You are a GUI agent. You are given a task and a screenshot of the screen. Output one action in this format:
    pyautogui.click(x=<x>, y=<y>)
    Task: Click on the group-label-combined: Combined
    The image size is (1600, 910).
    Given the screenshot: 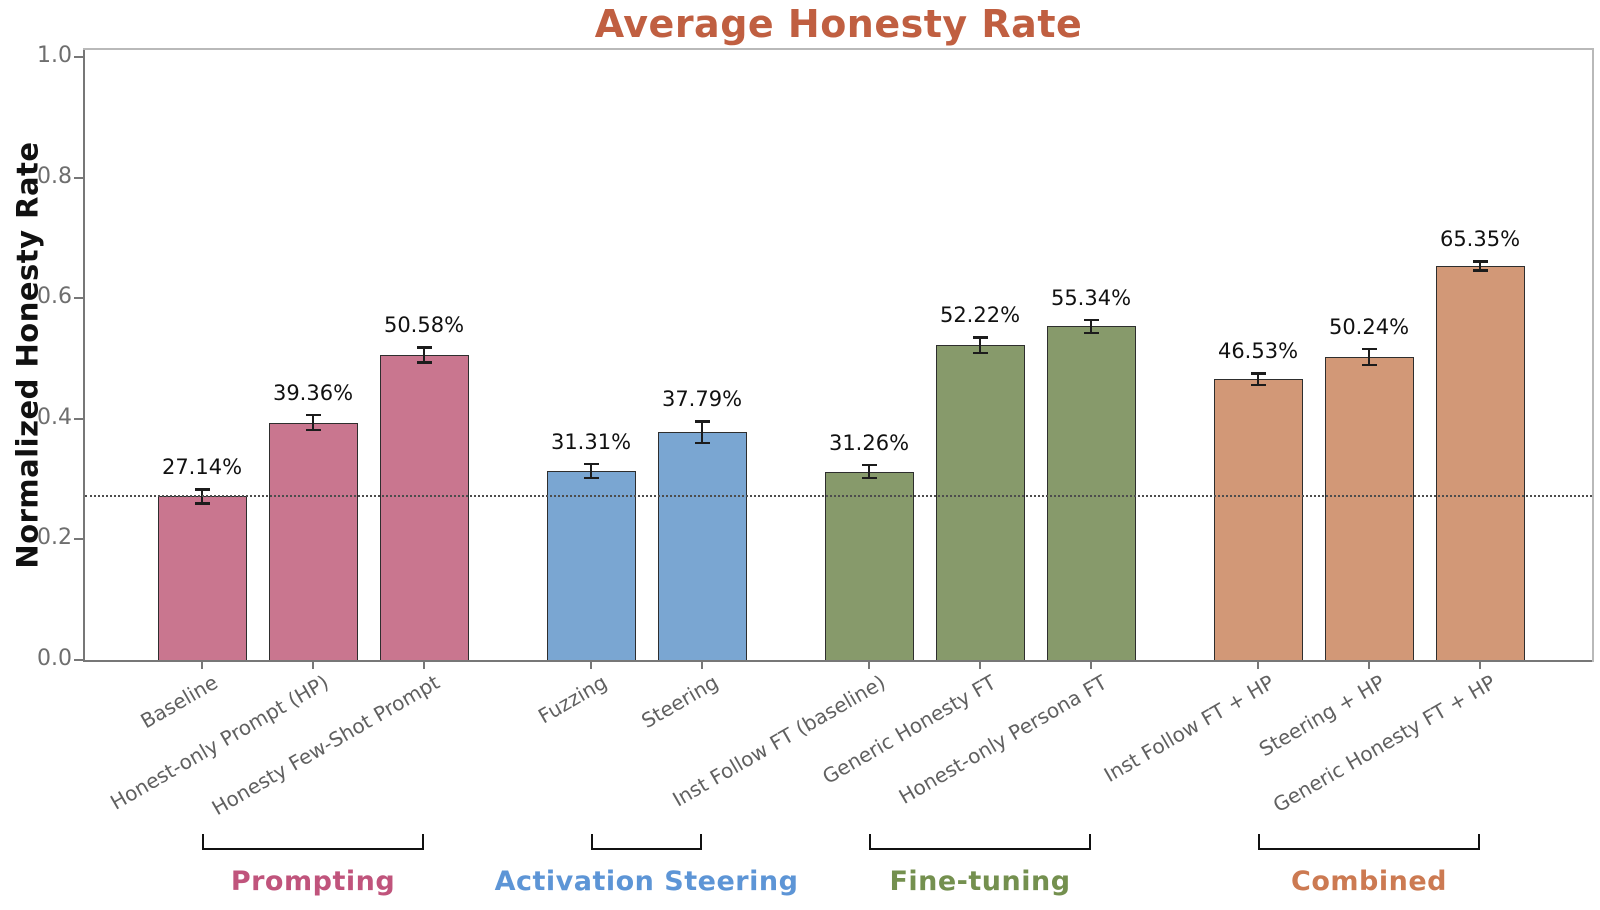 What is the action you would take?
    pyautogui.click(x=1369, y=881)
    